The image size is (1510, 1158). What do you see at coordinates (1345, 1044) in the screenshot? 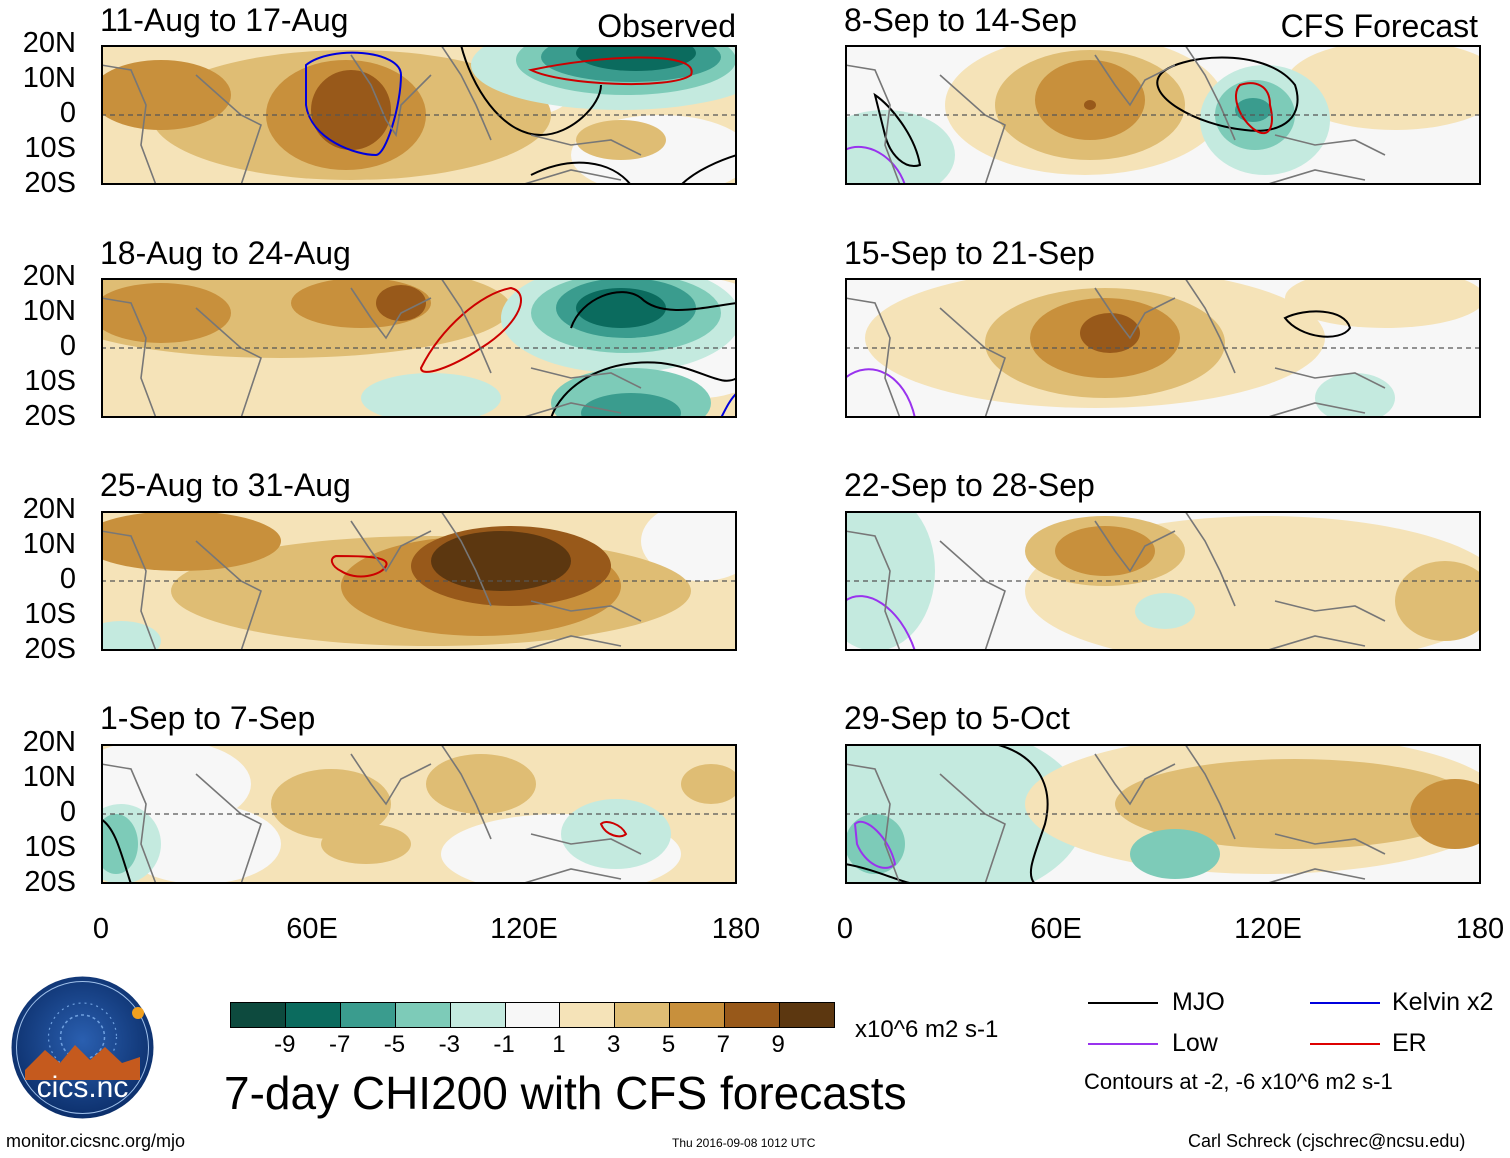
I see `legend-er-line` at bounding box center [1345, 1044].